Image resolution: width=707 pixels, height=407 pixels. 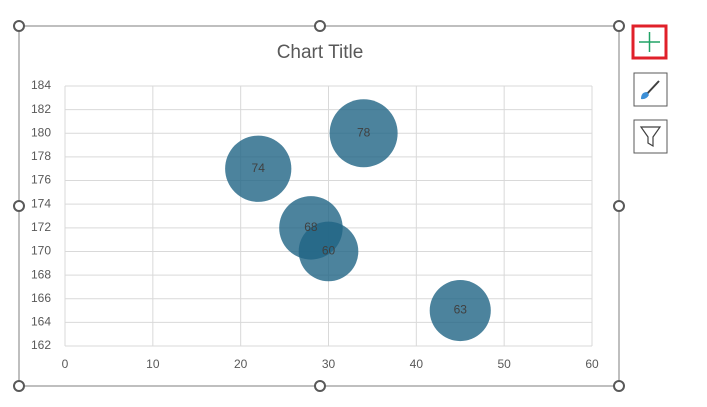 What do you see at coordinates (650, 136) in the screenshot?
I see `chart-filters-button` at bounding box center [650, 136].